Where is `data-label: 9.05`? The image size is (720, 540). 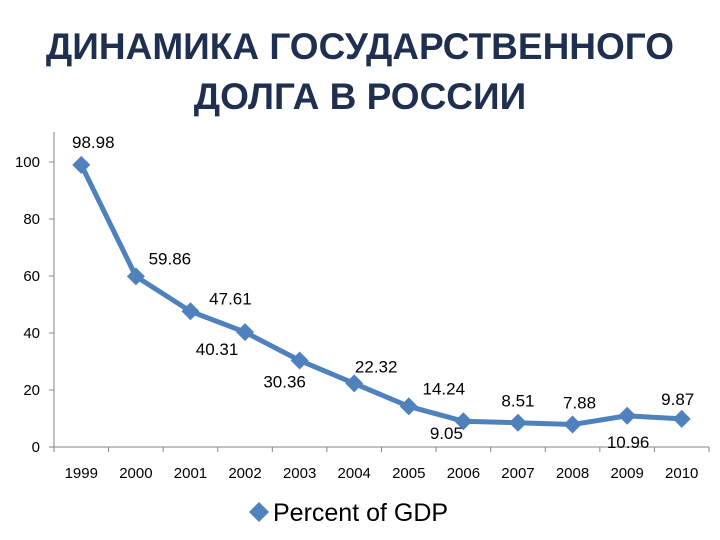
data-label: 9.05 is located at coordinates (446, 433).